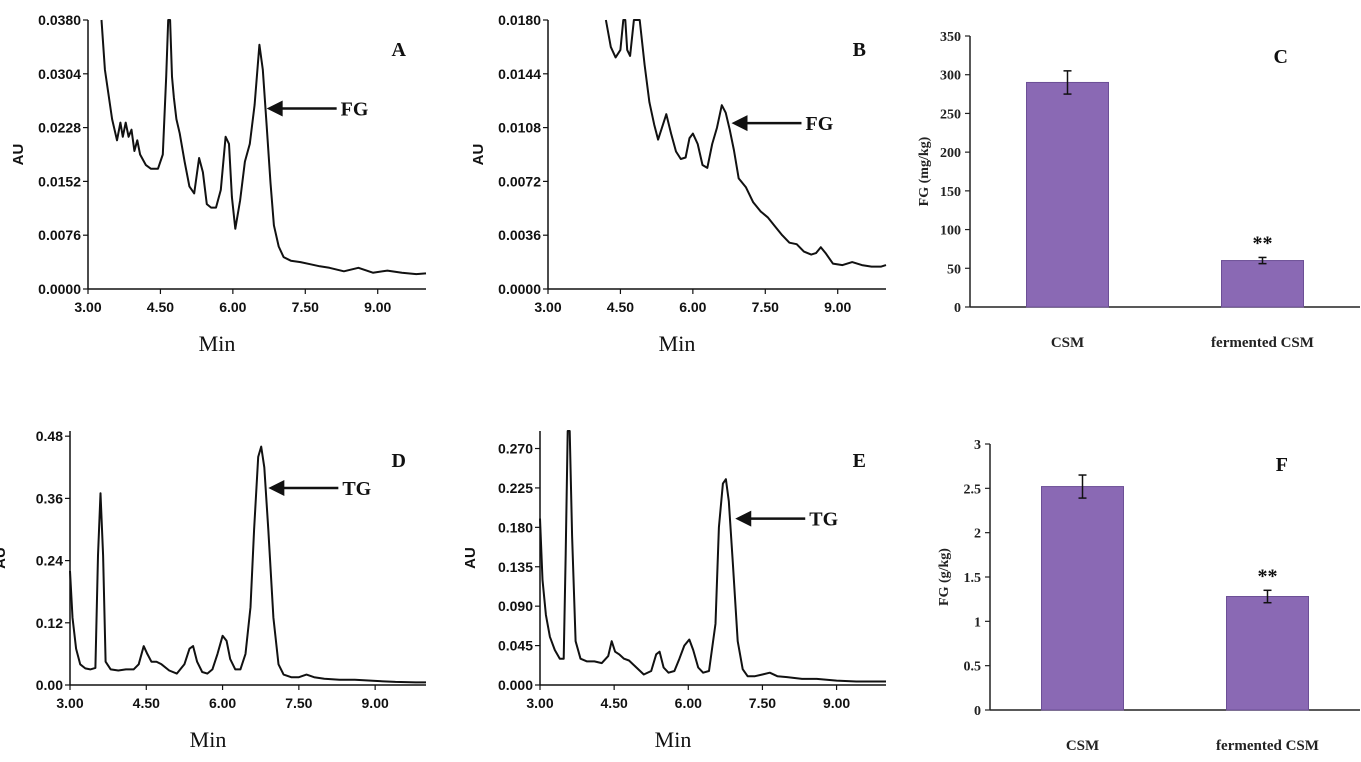 The image size is (1361, 762). What do you see at coordinates (515, 488) in the screenshot?
I see `y-tick-label: 0.225` at bounding box center [515, 488].